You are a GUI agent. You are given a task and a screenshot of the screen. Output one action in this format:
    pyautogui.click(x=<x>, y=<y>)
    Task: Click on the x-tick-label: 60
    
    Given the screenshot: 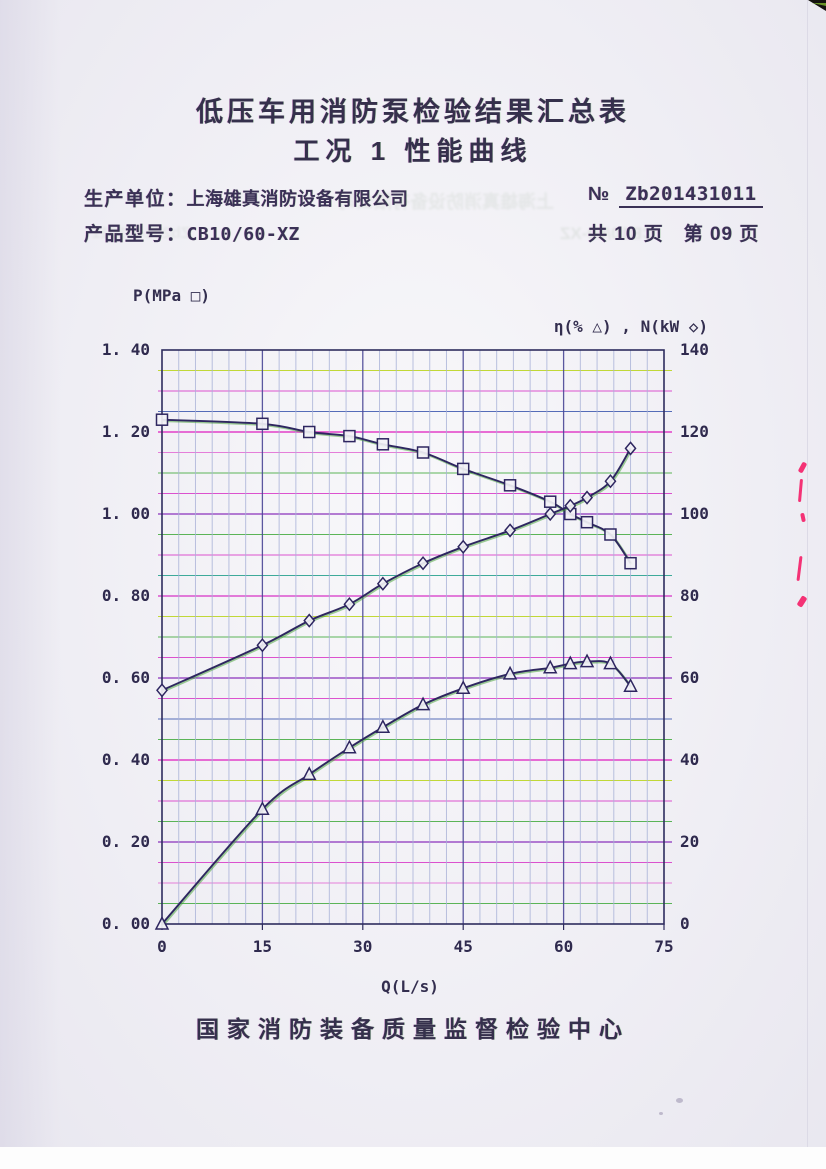 What is the action you would take?
    pyautogui.click(x=563, y=946)
    